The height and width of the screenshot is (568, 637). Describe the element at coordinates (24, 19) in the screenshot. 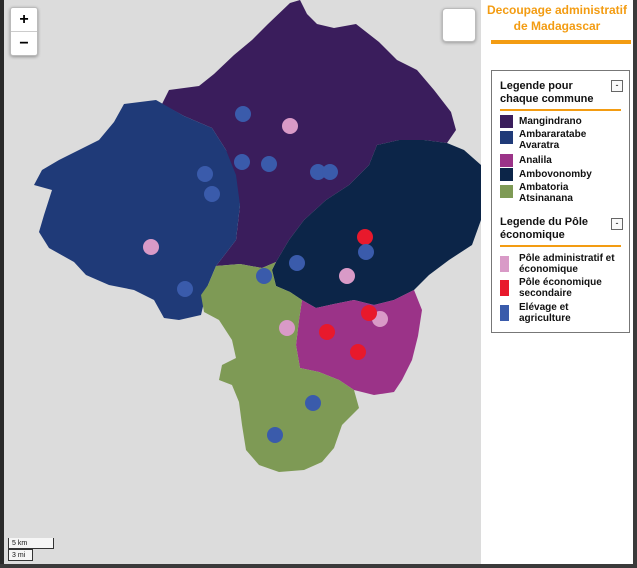

I see `zoom-in-button: +` at that location.